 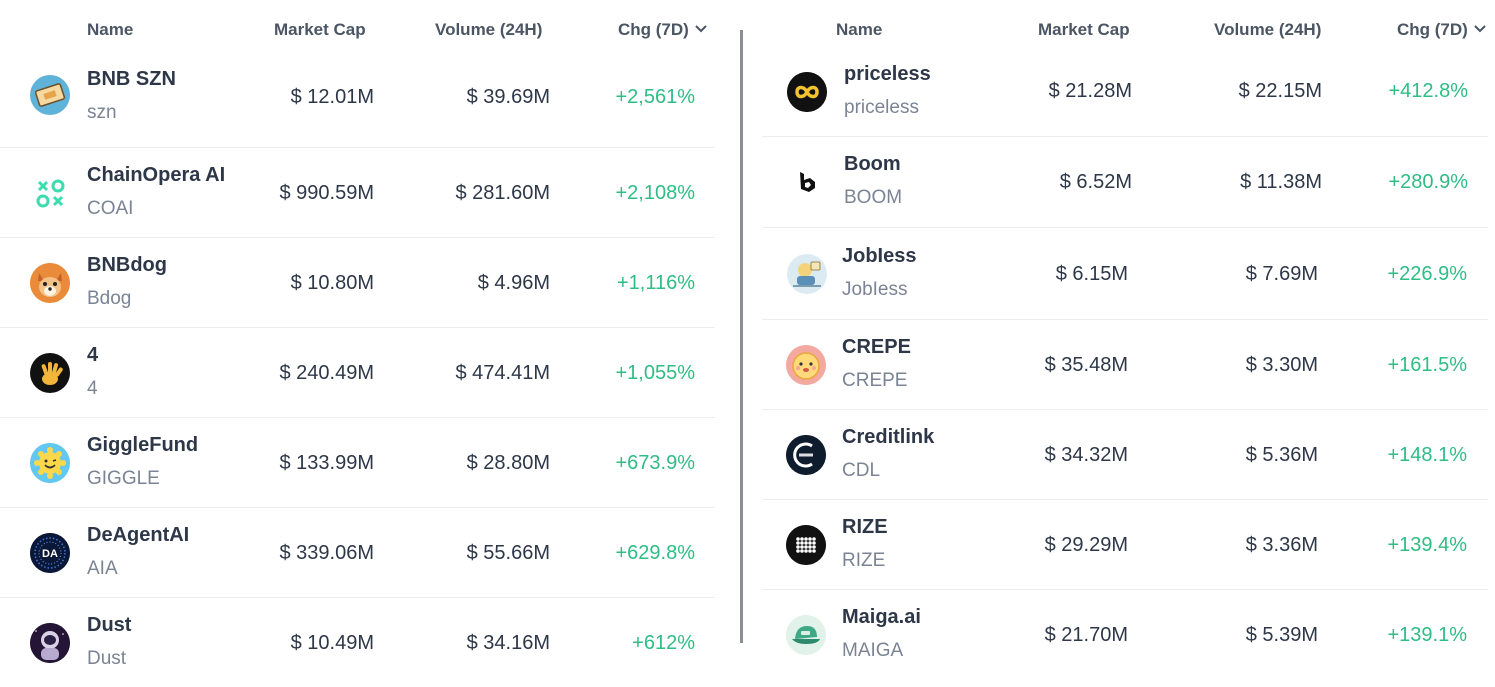 What do you see at coordinates (1427, 635) in the screenshot?
I see `change-value: +139.1%` at bounding box center [1427, 635].